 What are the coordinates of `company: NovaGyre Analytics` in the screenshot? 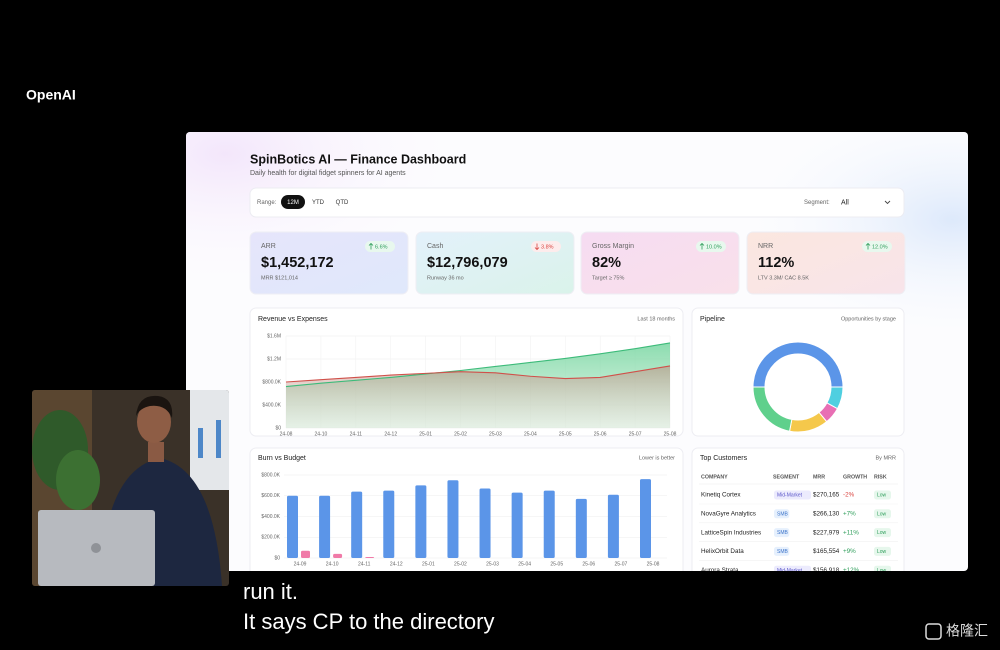 It's located at (728, 513).